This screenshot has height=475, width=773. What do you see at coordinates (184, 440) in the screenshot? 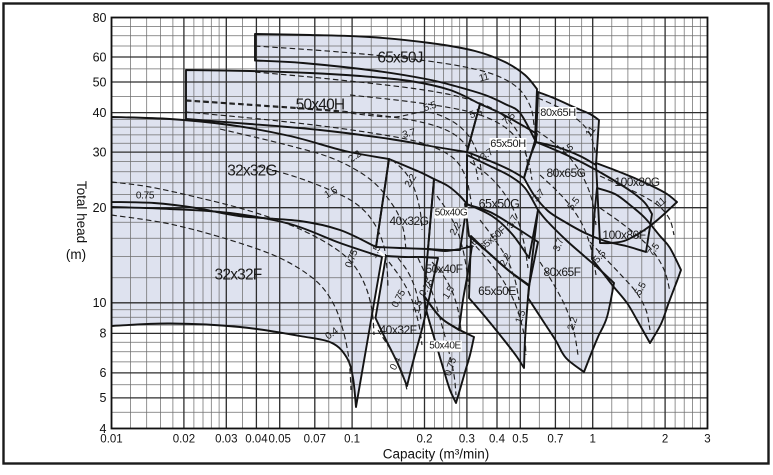
I see `svg-text: 0.02` at bounding box center [184, 440].